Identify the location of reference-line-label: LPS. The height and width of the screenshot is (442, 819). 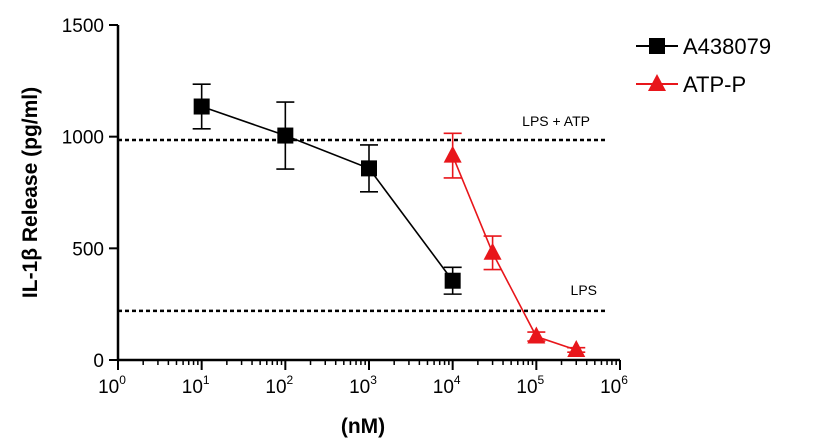
(584, 290).